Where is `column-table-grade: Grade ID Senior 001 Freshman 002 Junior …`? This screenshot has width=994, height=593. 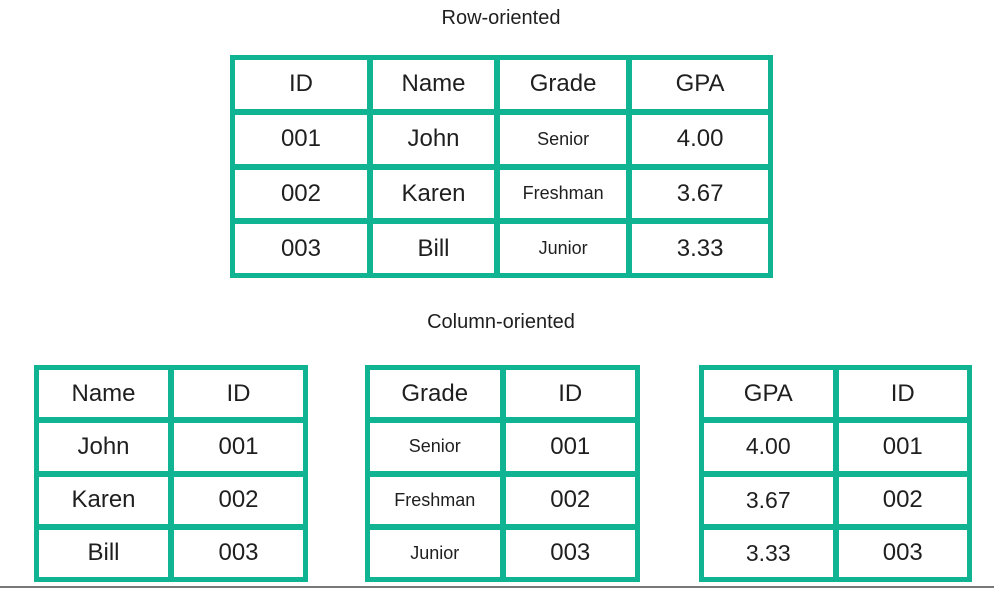
column-table-grade: Grade ID Senior 001 Freshman 002 Junior … is located at coordinates (502, 473).